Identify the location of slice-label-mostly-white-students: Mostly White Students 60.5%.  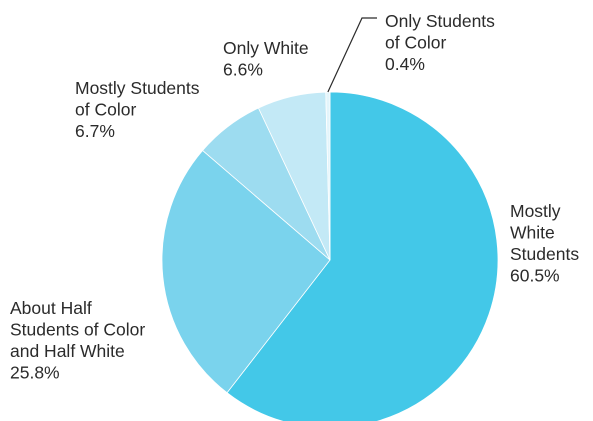
(544, 243).